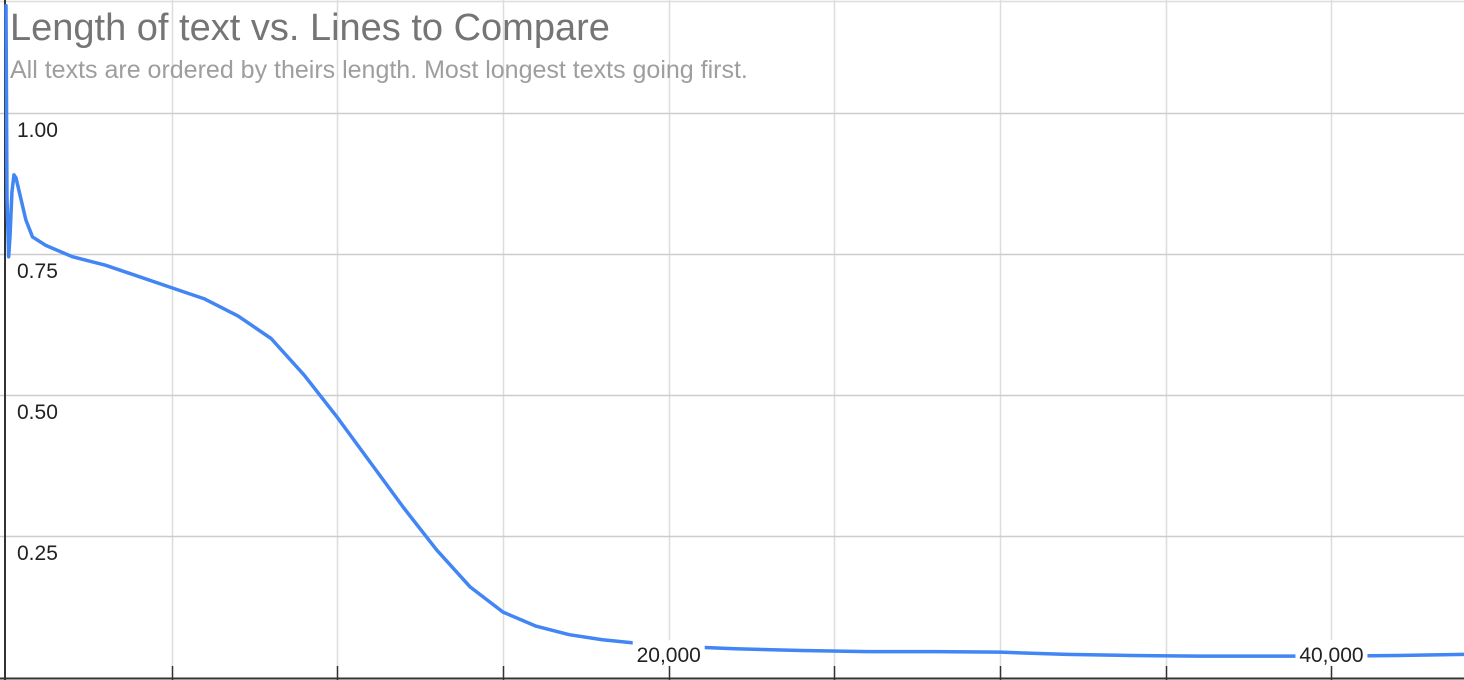 This screenshot has width=1464, height=680. I want to click on y-tick-label: 0.50, so click(37, 412).